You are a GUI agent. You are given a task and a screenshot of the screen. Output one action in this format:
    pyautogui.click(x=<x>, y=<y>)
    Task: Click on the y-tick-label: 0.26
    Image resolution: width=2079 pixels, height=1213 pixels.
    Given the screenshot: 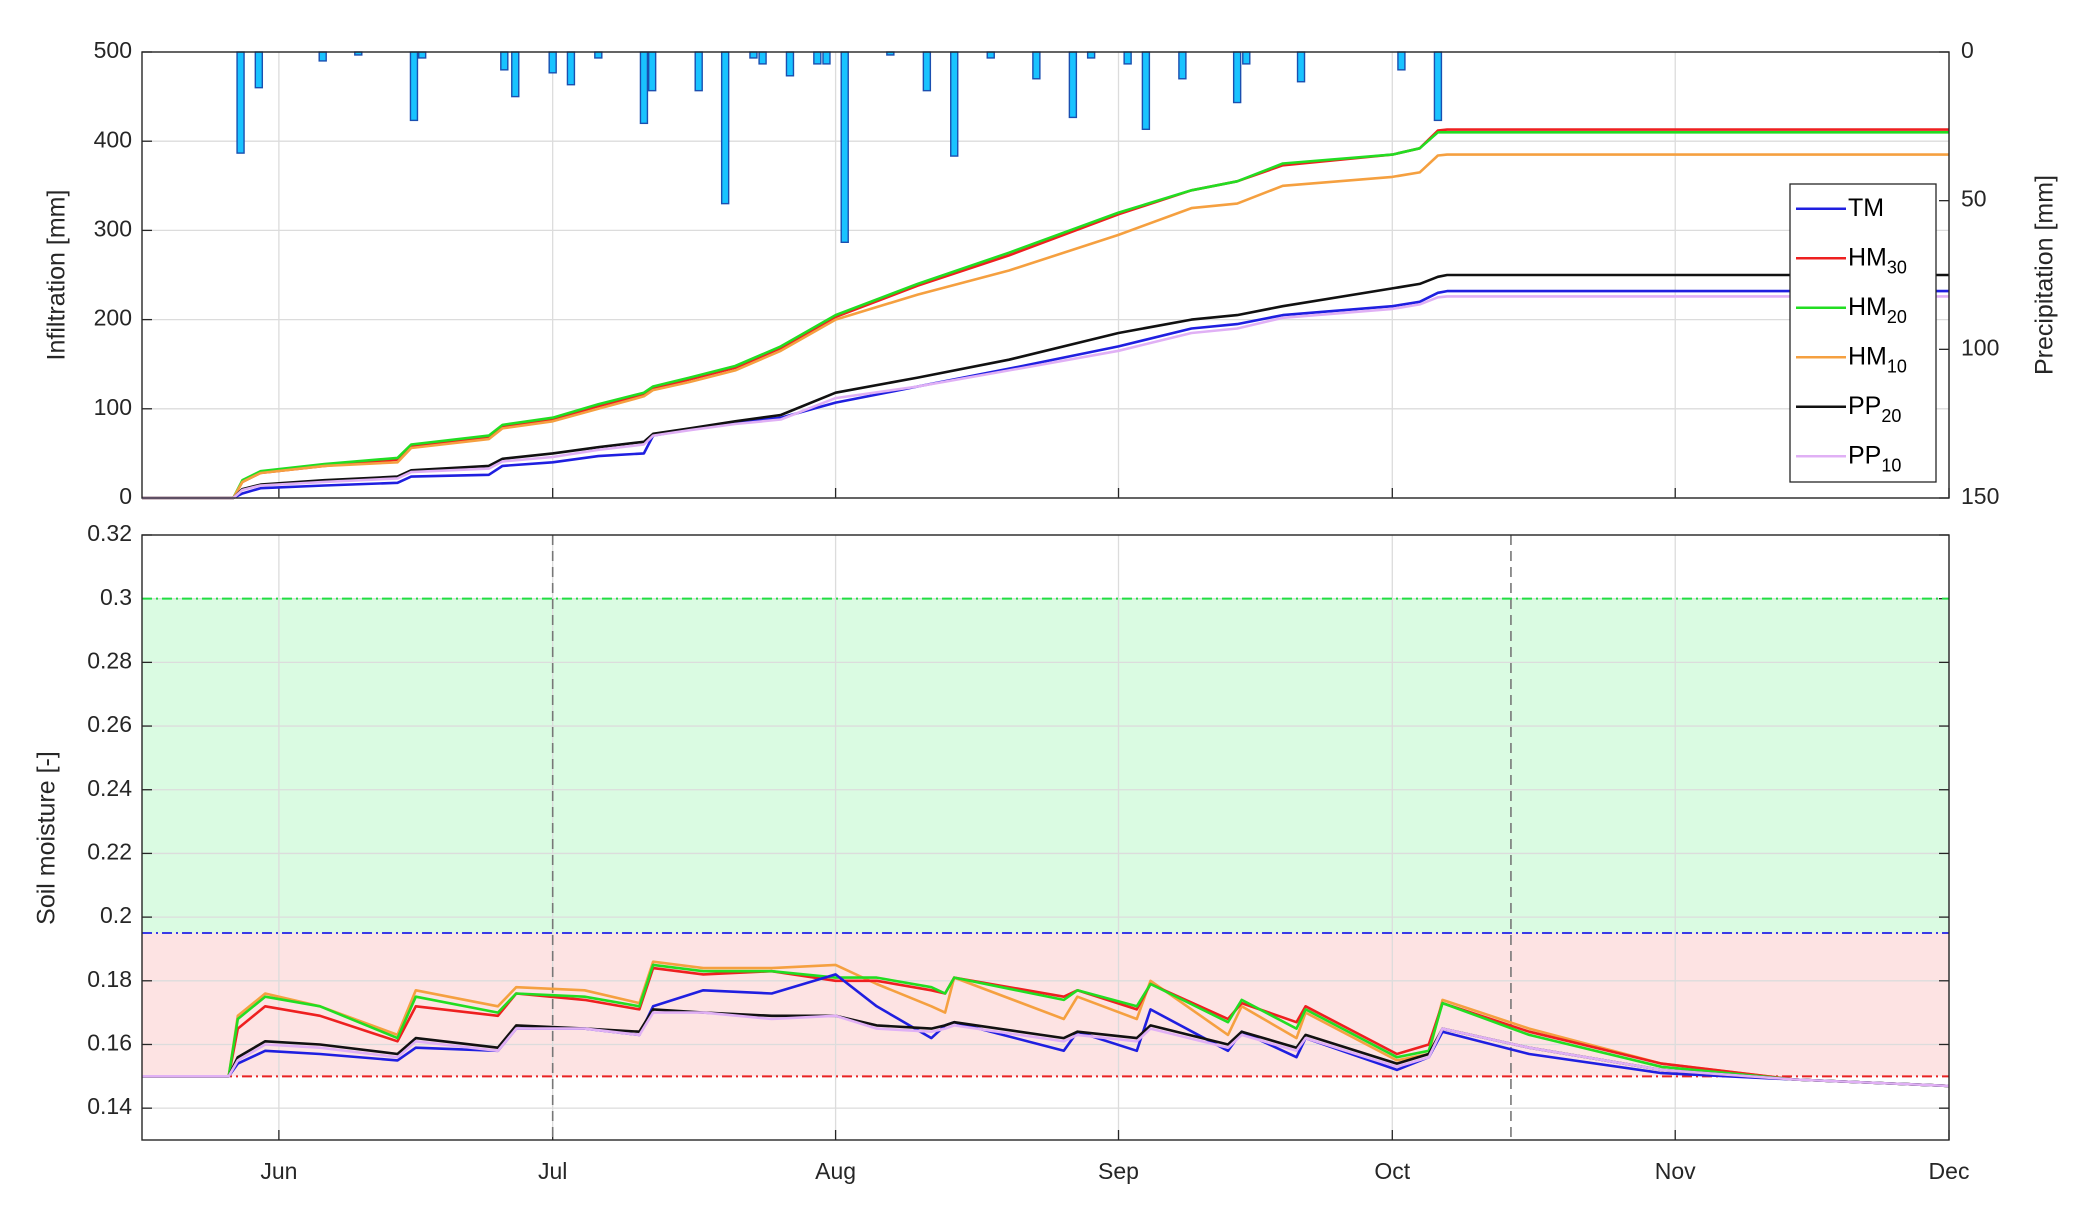 What is the action you would take?
    pyautogui.click(x=109, y=724)
    